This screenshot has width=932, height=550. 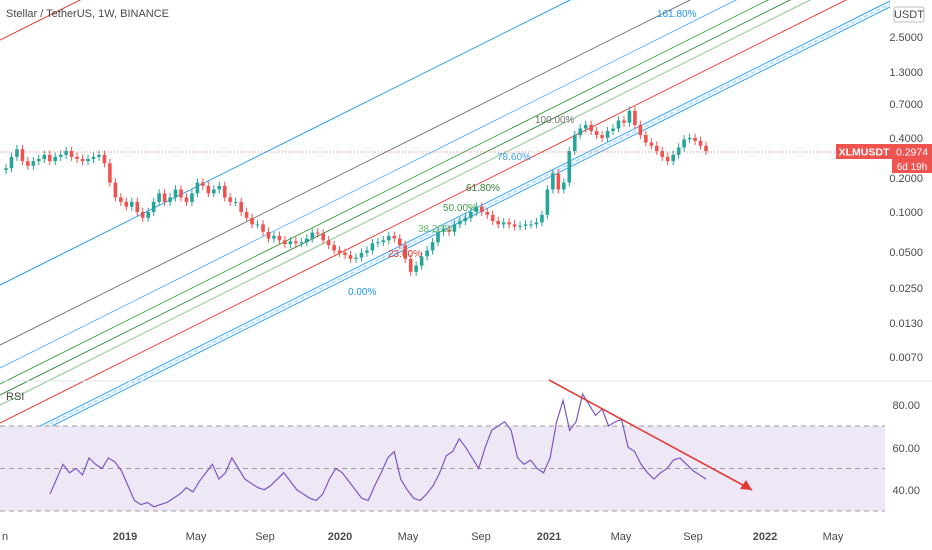 What do you see at coordinates (906, 179) in the screenshot?
I see `price-tick: 0.2000` at bounding box center [906, 179].